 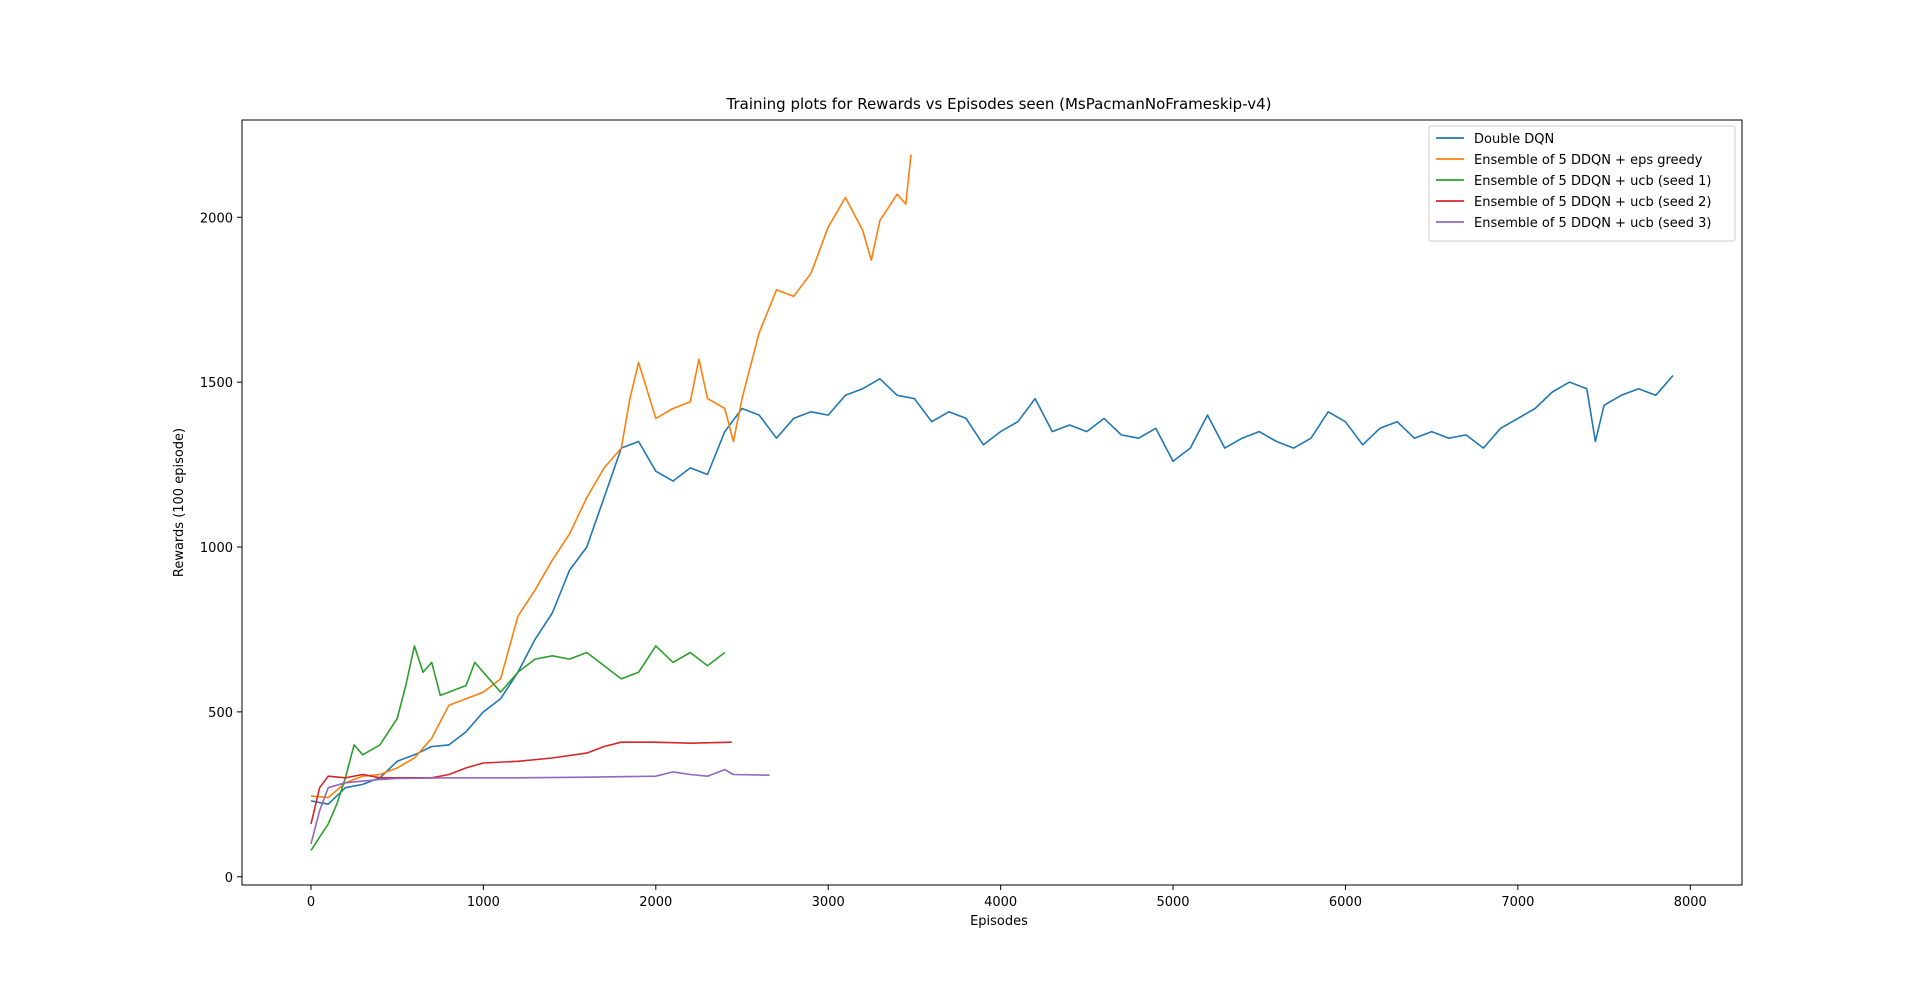 I want to click on x-axis-label: Episodes, so click(x=999, y=921).